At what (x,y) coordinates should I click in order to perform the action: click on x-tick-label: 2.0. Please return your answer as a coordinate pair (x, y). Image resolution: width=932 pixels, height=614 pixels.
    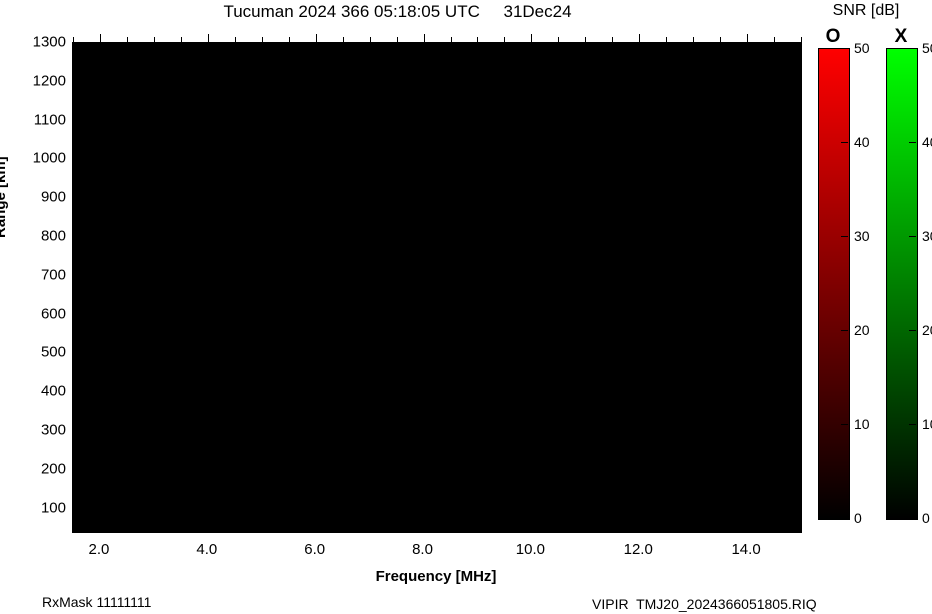
    Looking at the image, I should click on (99, 549).